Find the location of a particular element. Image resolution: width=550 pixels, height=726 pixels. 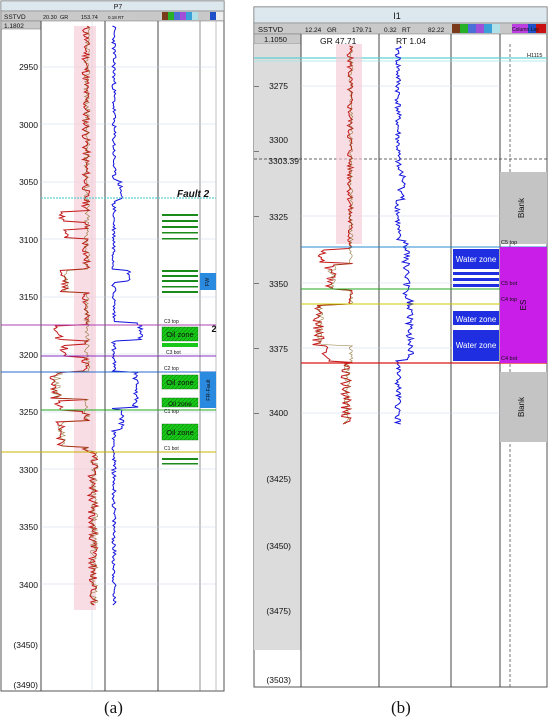

depth-tick-a: 3050 is located at coordinates (28, 182).